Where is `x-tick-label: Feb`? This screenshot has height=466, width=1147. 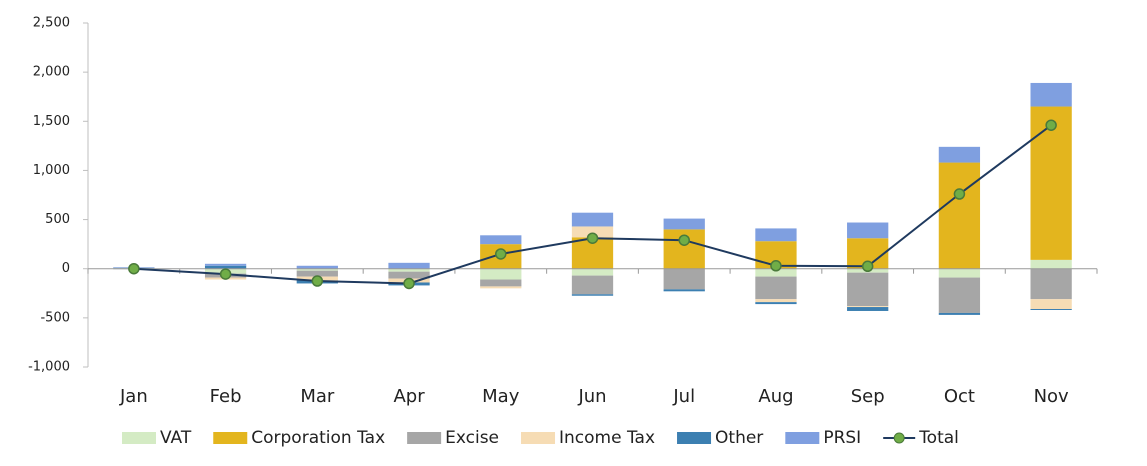 x-tick-label: Feb is located at coordinates (226, 396).